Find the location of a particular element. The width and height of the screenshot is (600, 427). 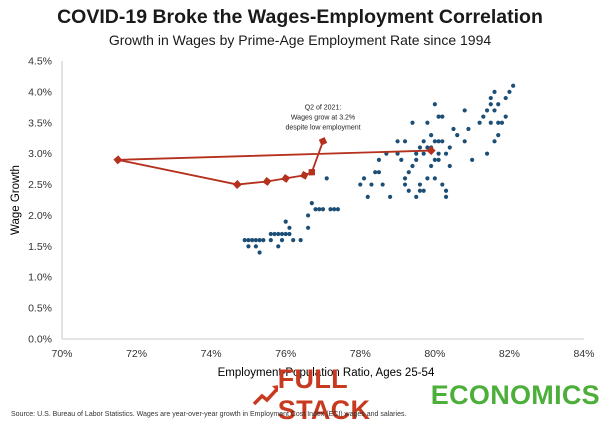

x-tick-label: 84% is located at coordinates (583, 354).